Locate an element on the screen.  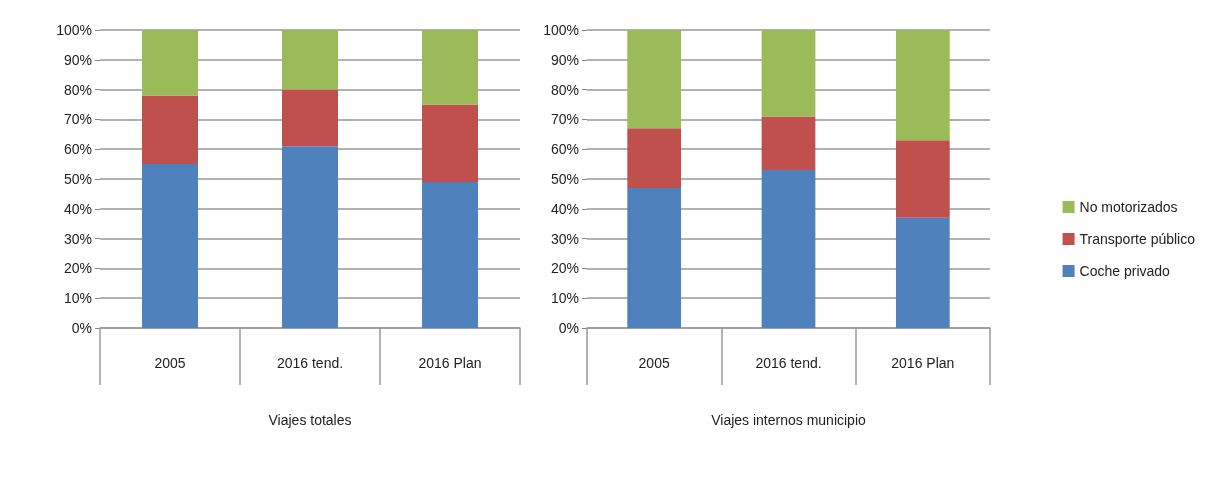
legend-label: Transporte público is located at coordinates (1137, 239).